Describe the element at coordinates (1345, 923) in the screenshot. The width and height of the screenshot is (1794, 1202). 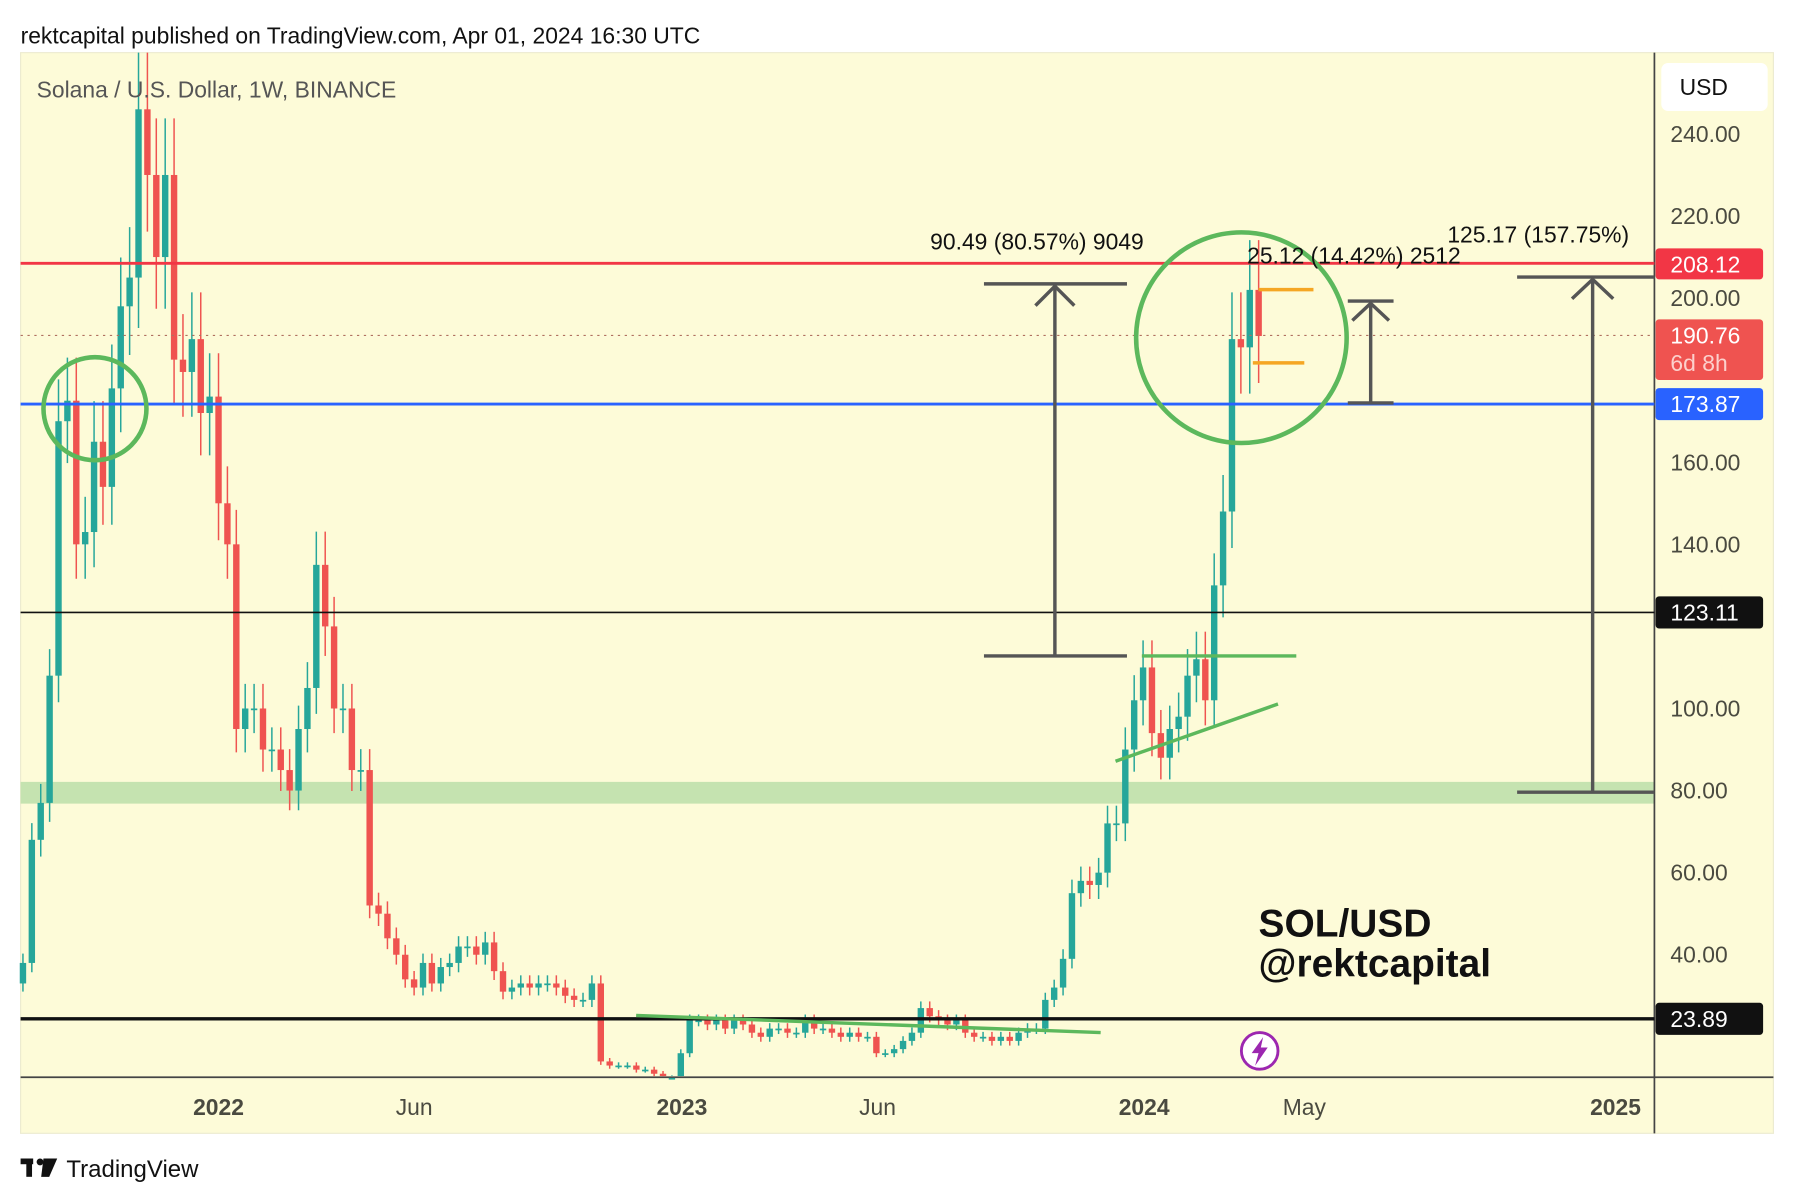
I see `watermark-pair: SOL/USD` at that location.